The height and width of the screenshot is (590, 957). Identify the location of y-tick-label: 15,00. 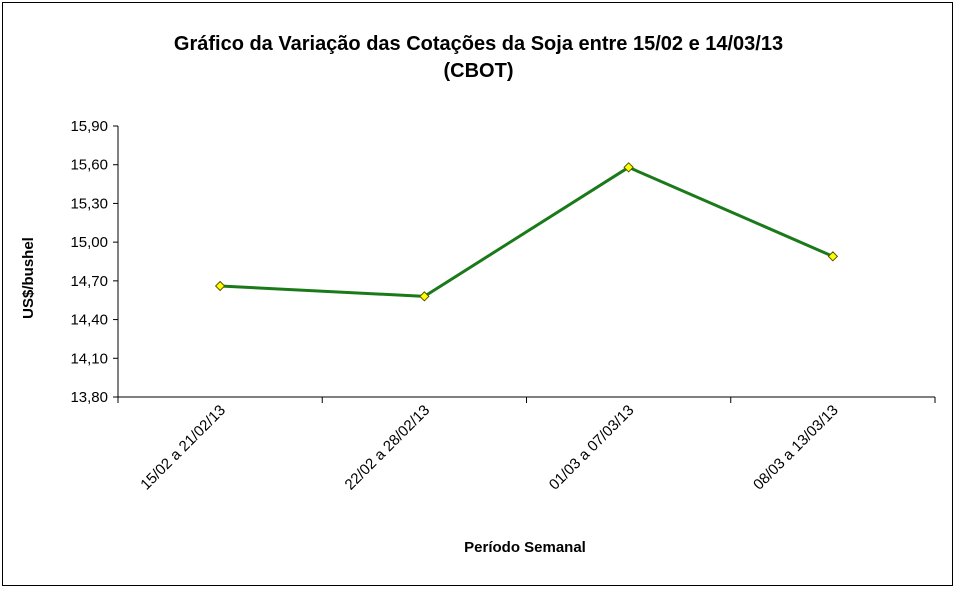
(89, 242).